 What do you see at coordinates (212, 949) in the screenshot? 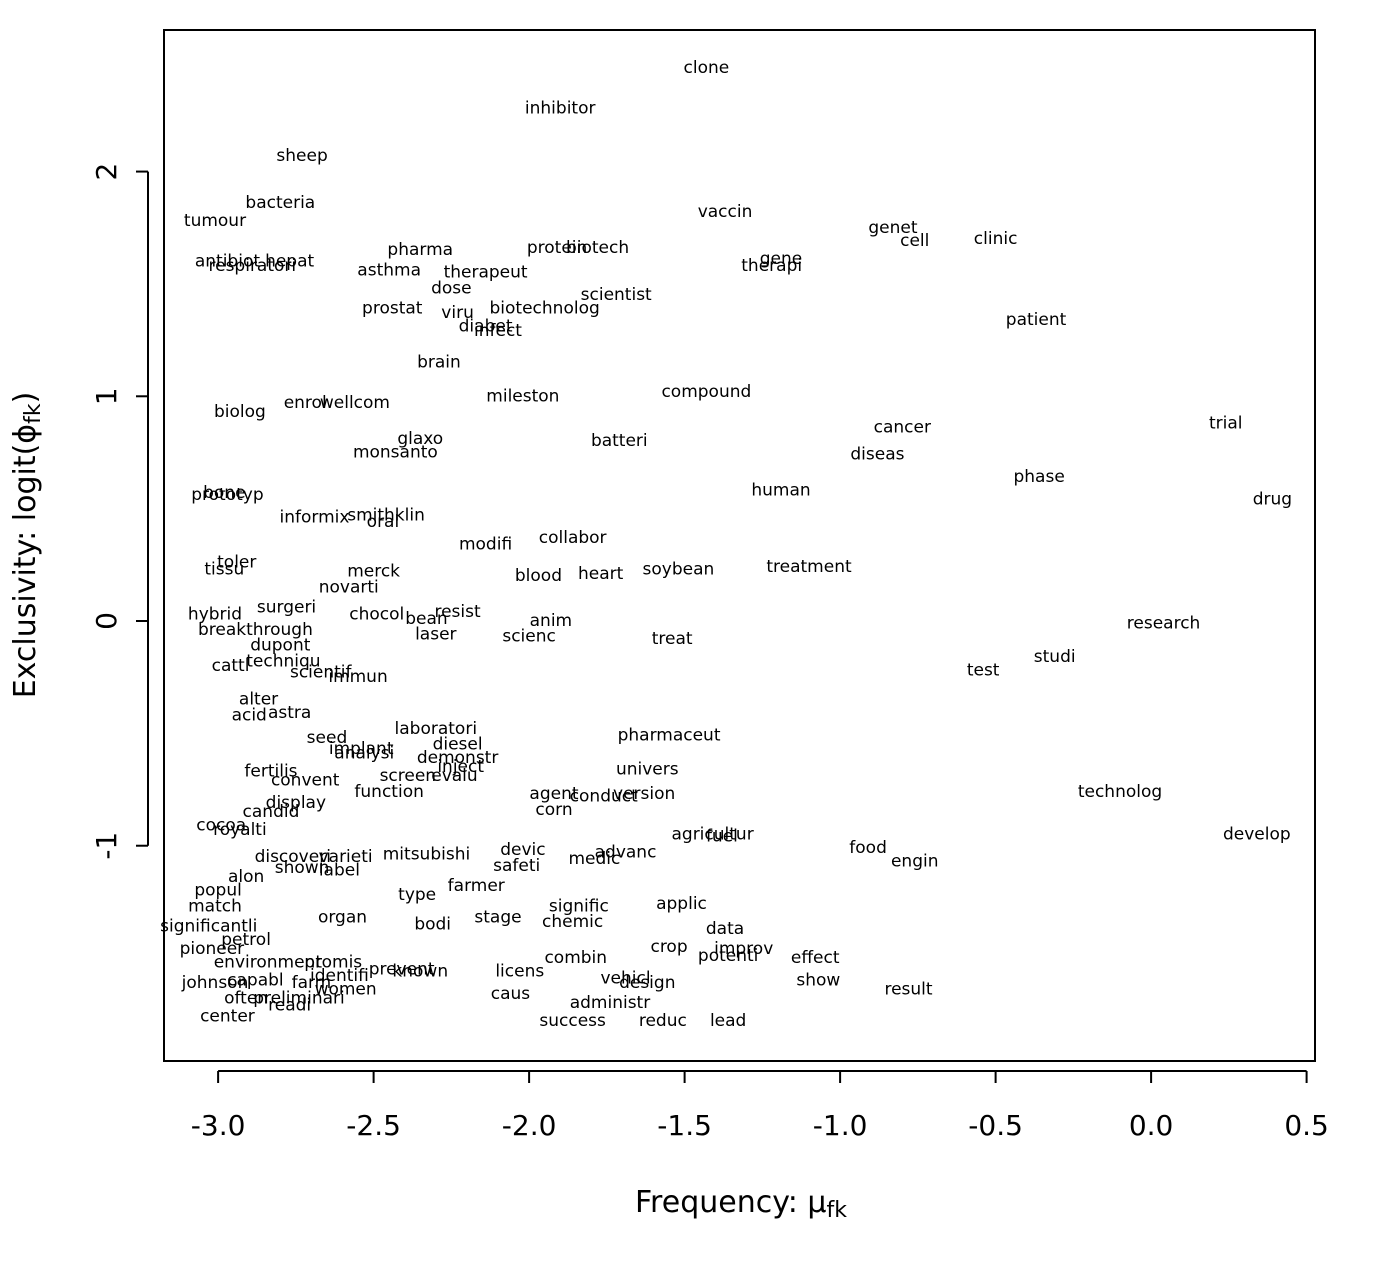
I see `word-point: pioneer` at bounding box center [212, 949].